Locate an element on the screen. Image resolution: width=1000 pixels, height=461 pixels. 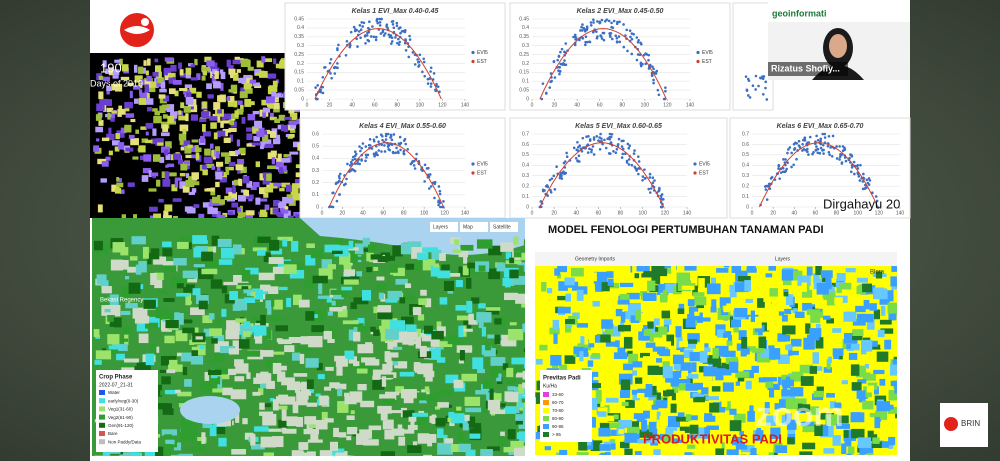
legend-label: Veg1(31-60) is located at coordinates (120, 409).